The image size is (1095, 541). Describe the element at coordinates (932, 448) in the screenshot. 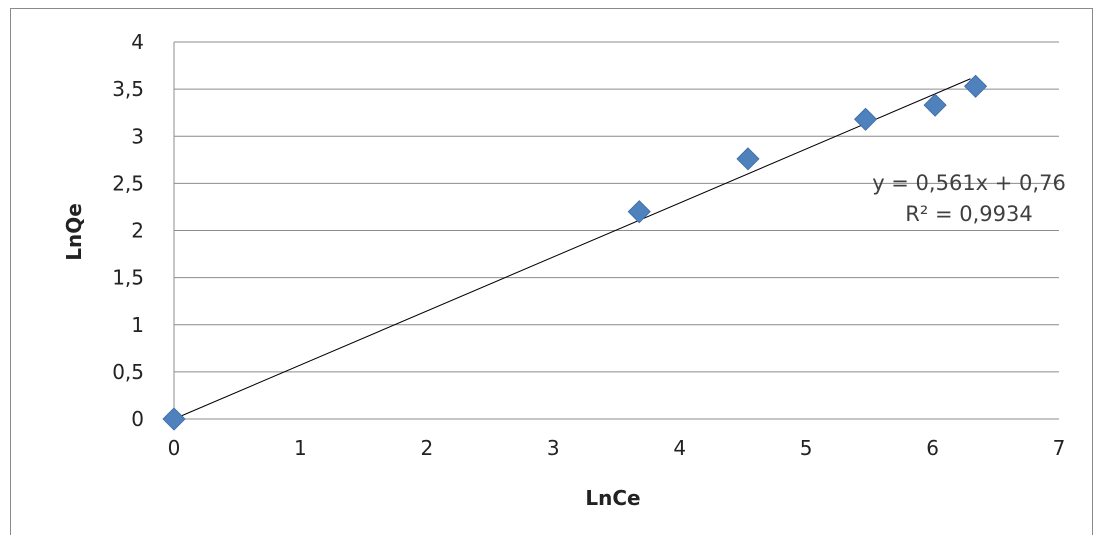

I see `x-tick-label: 6` at that location.